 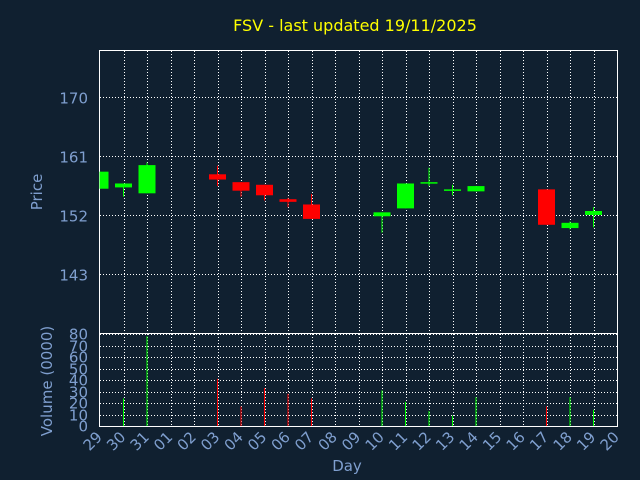 I want to click on price-axis-ticks: 143 152 161 170, so click(x=73, y=187).